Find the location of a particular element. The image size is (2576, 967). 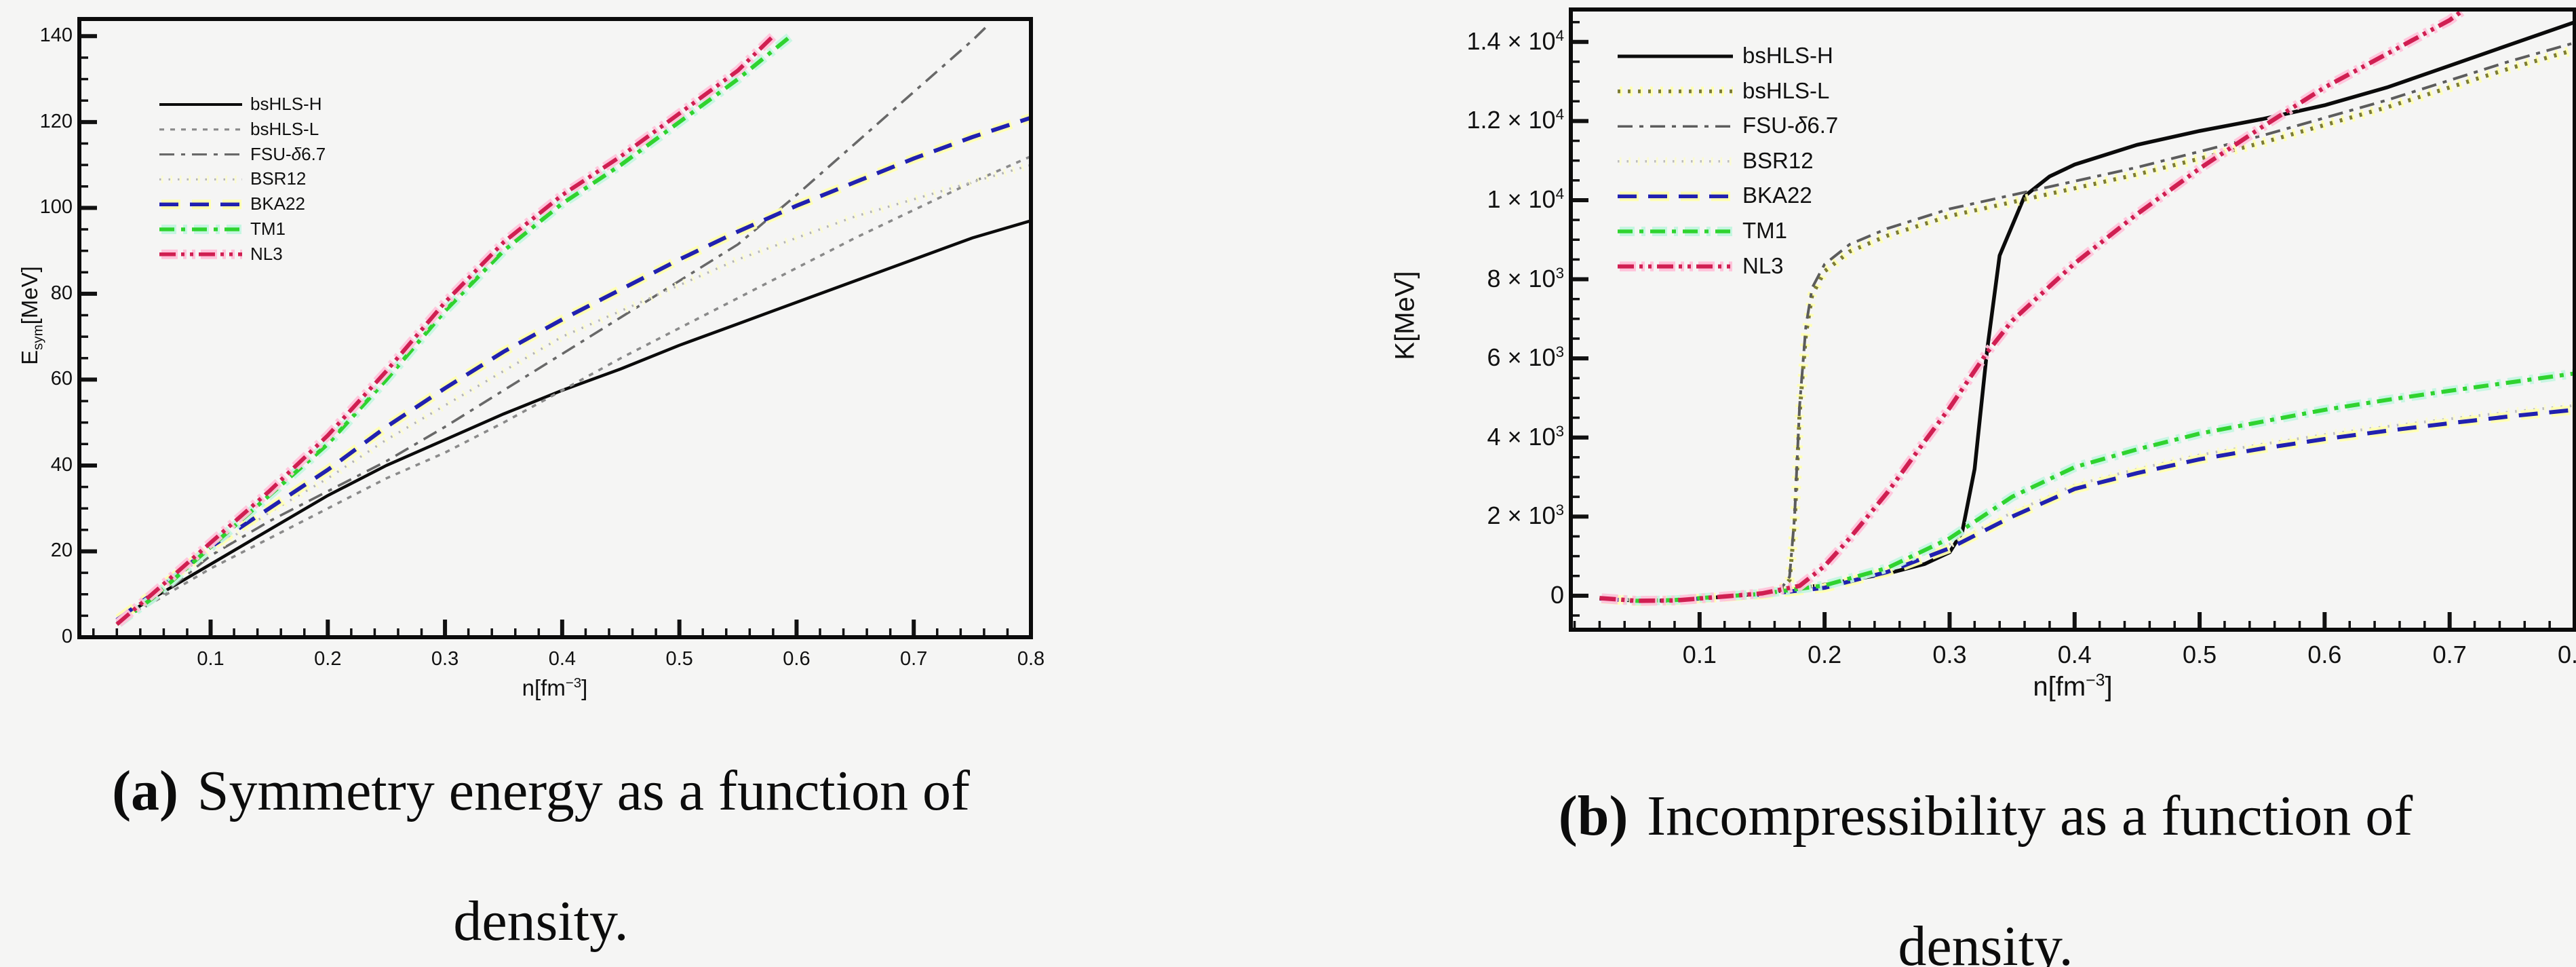

curve-bsHLS-H is located at coordinates (573, 420).